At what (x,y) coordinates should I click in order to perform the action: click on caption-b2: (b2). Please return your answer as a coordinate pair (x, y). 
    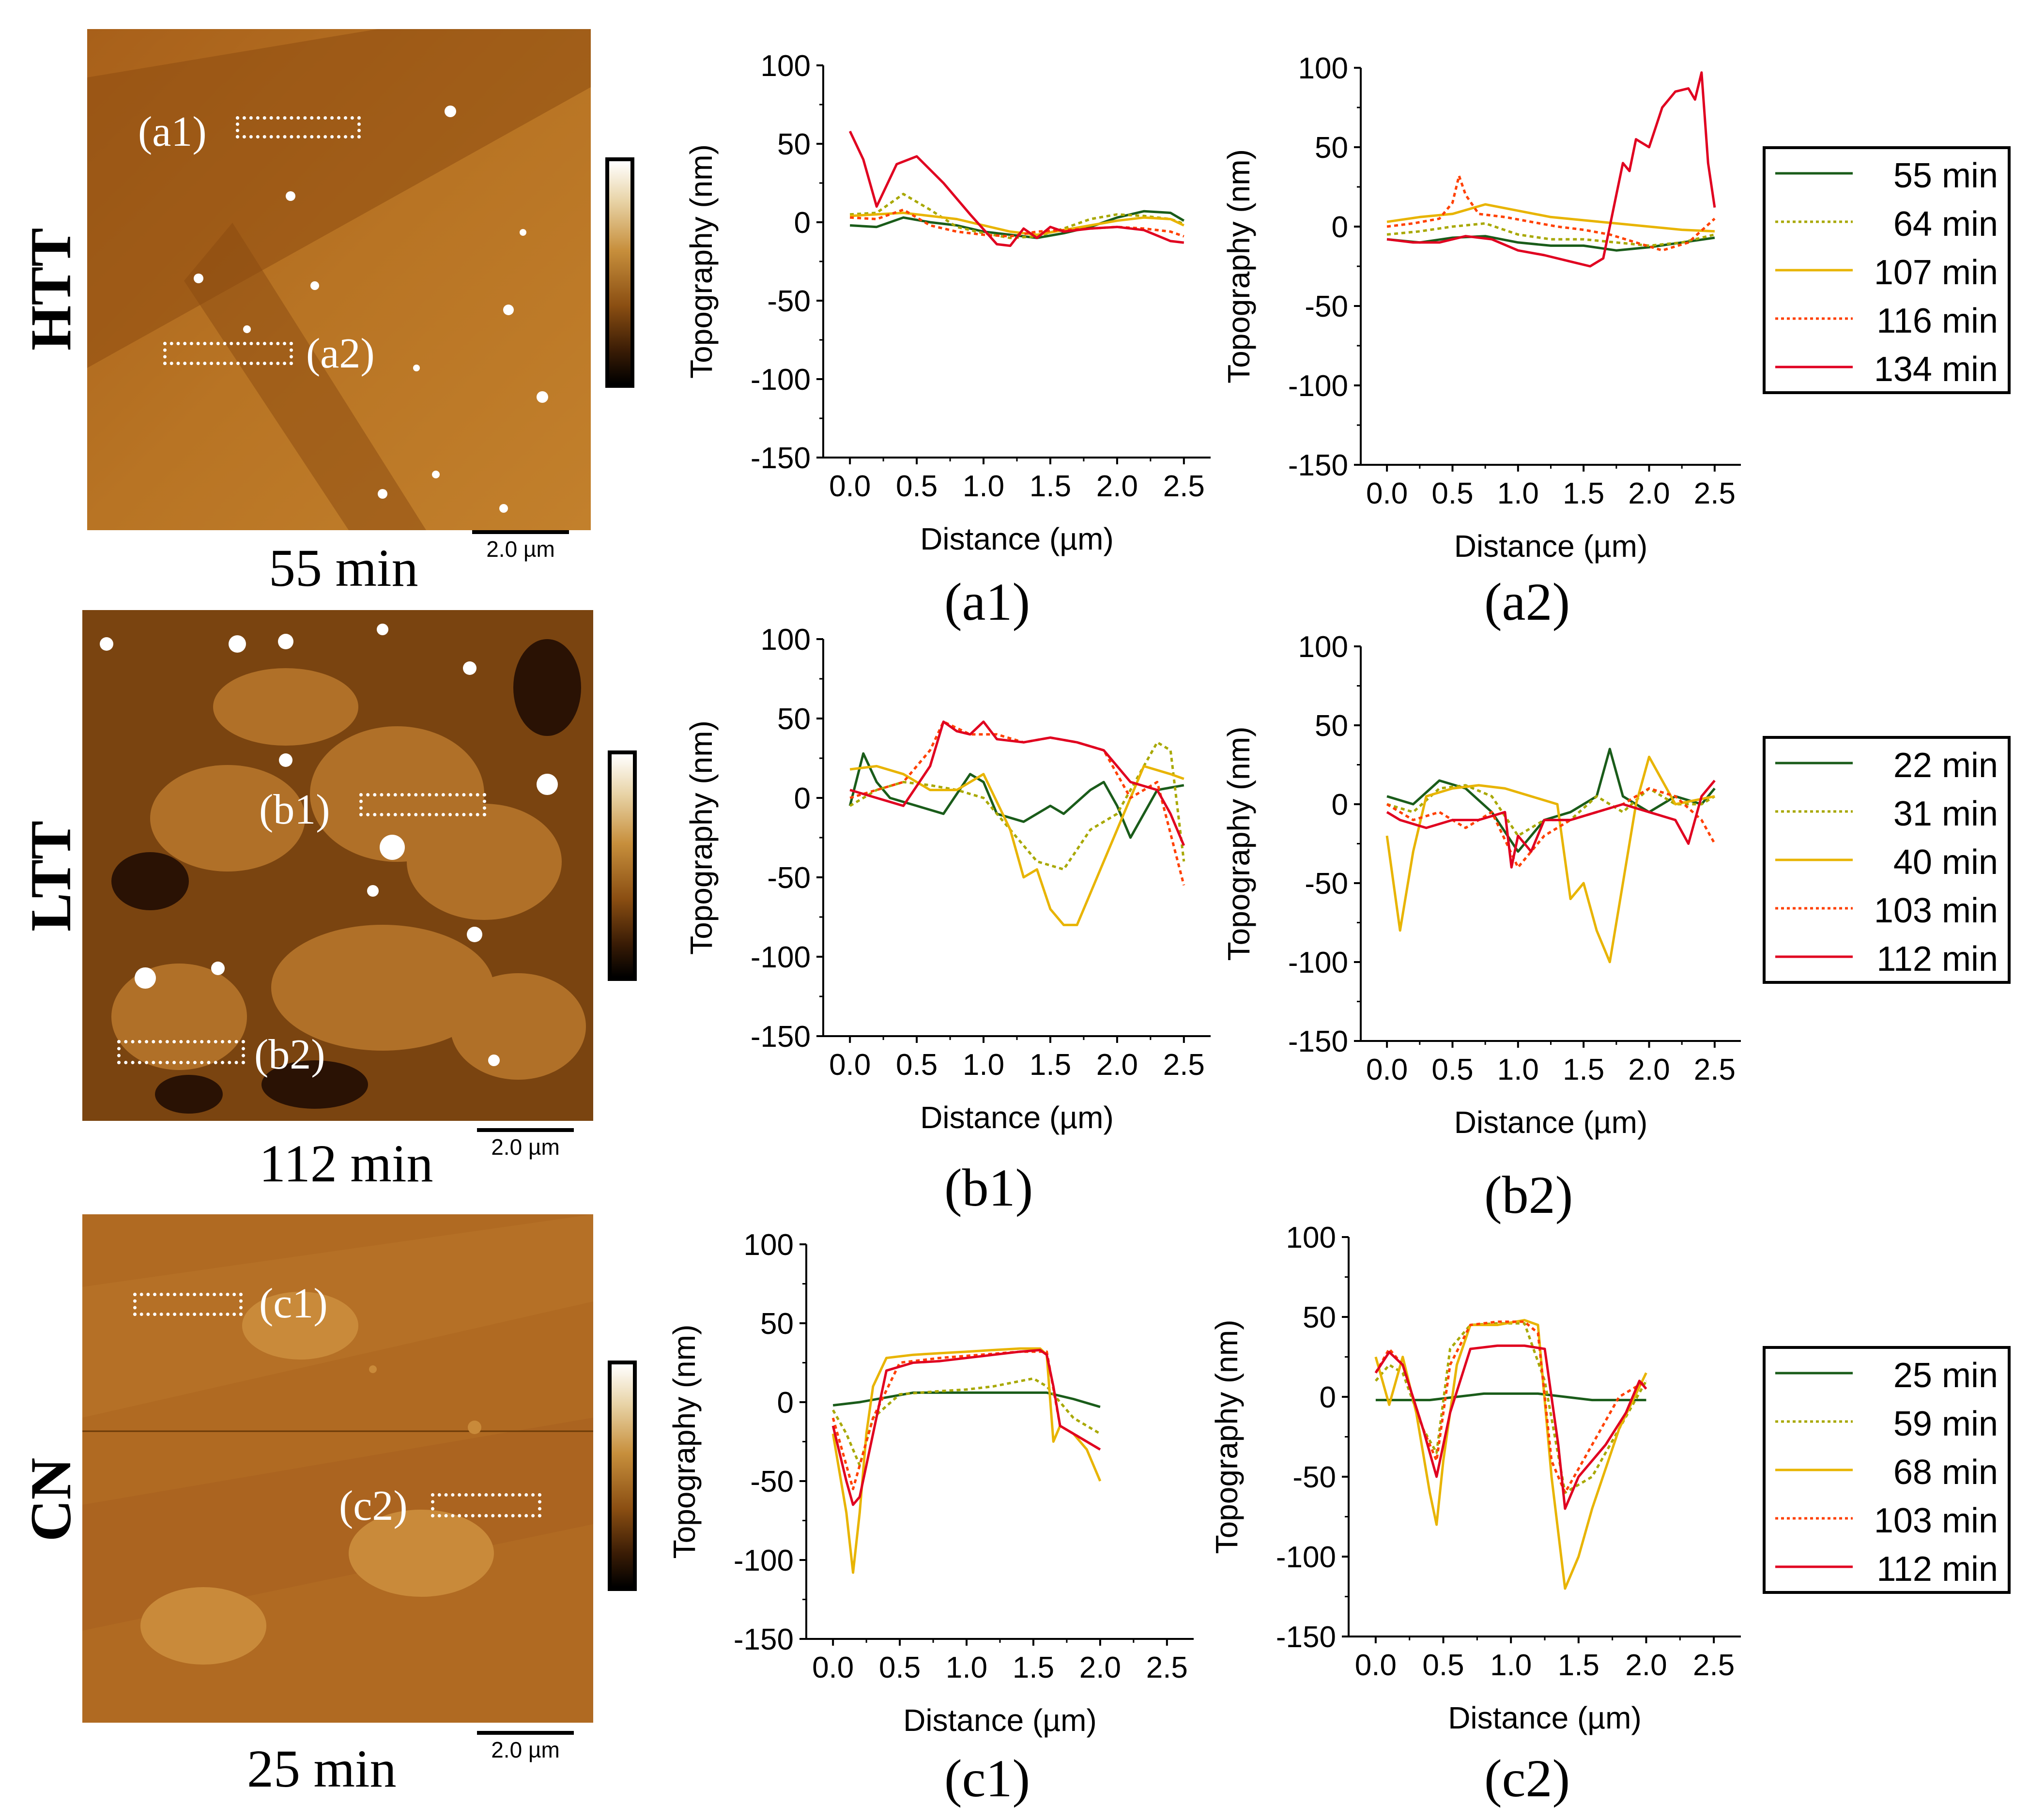
    Looking at the image, I should click on (1528, 1195).